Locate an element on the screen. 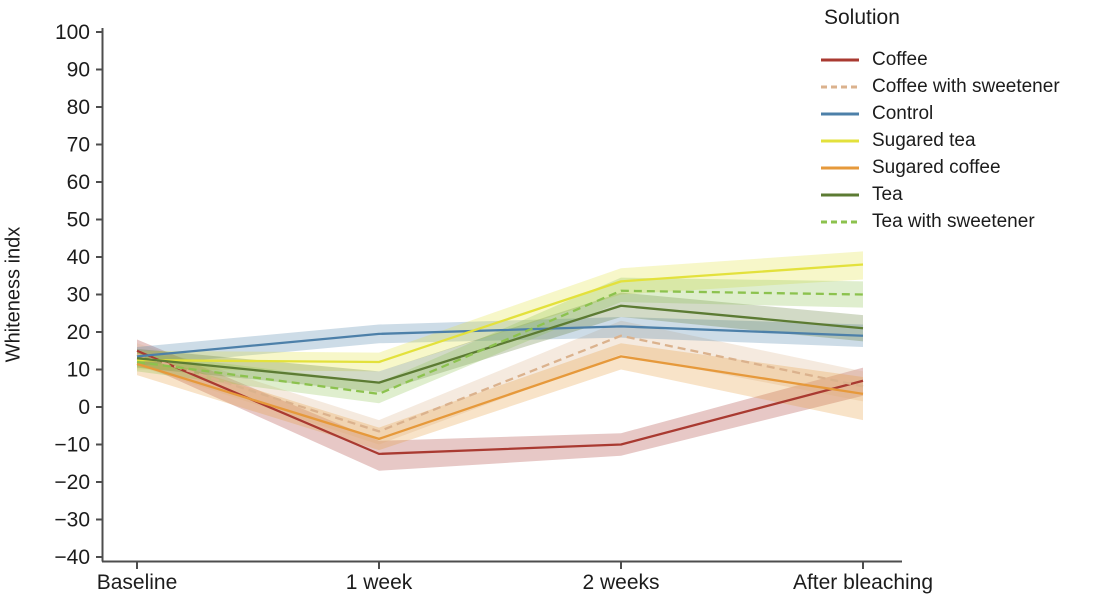  line-coffee-with-sweetener is located at coordinates (500, 383).